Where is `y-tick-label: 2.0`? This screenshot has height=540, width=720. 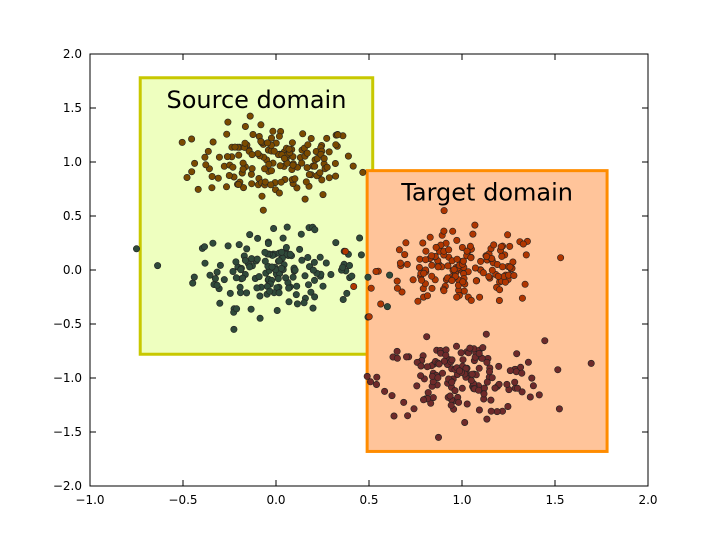 y-tick-label: 2.0 is located at coordinates (72, 54).